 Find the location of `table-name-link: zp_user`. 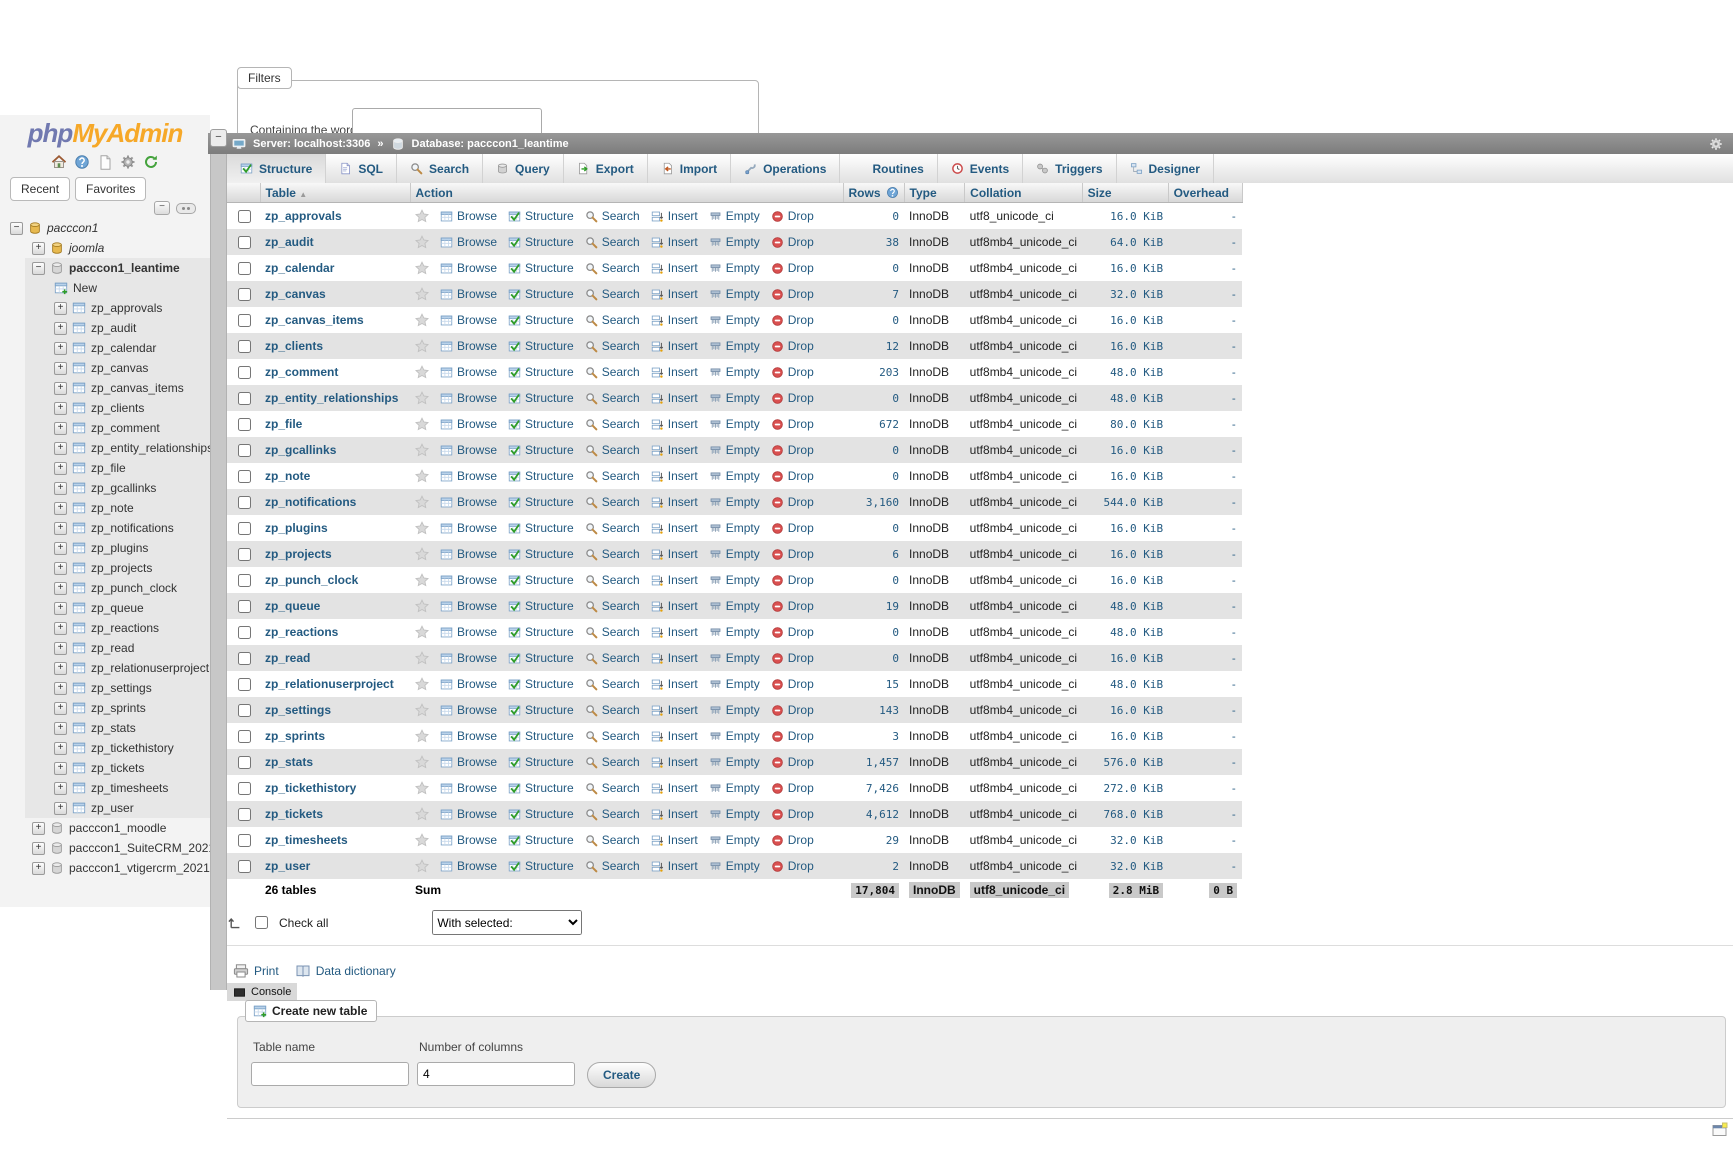

table-name-link: zp_user is located at coordinates (288, 866).